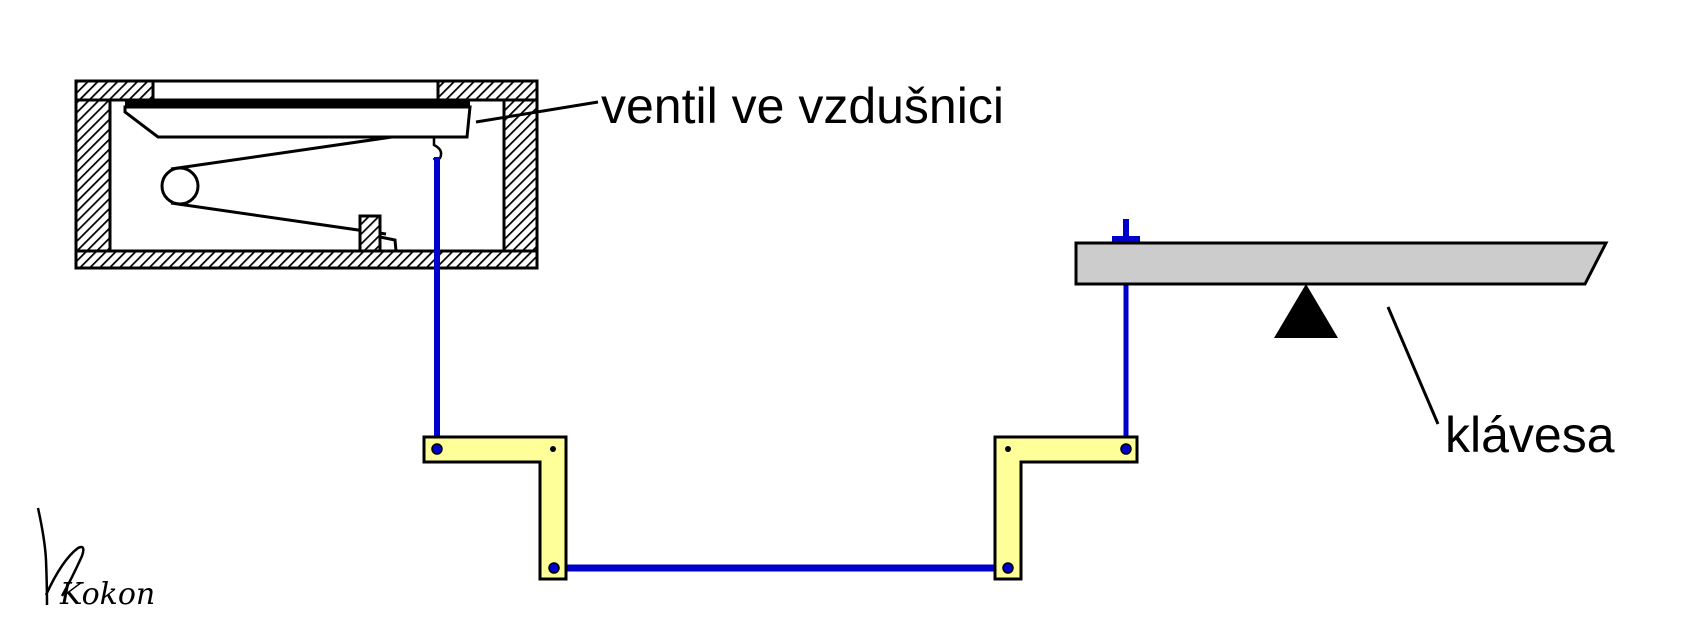  I want to click on valve-label: ventil ve vzdušnici, so click(802, 106).